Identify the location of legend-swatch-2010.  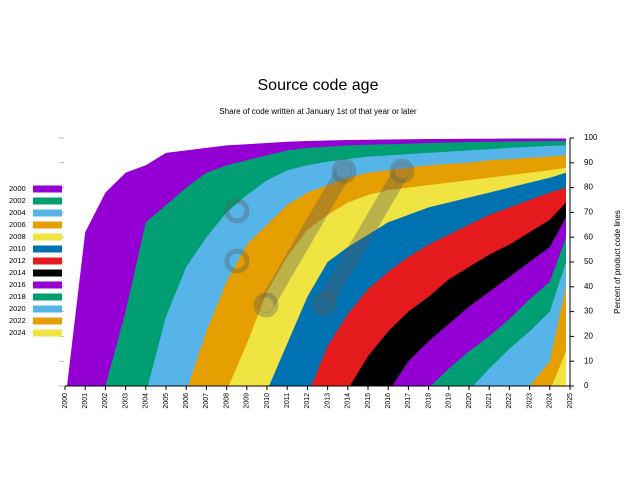
(47, 249).